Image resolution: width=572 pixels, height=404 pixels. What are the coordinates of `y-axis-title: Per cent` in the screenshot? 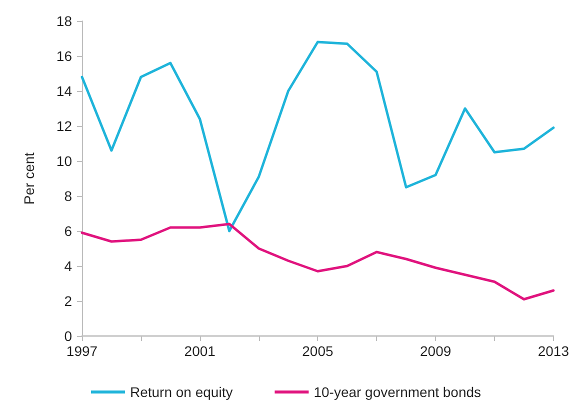 It's located at (29, 178).